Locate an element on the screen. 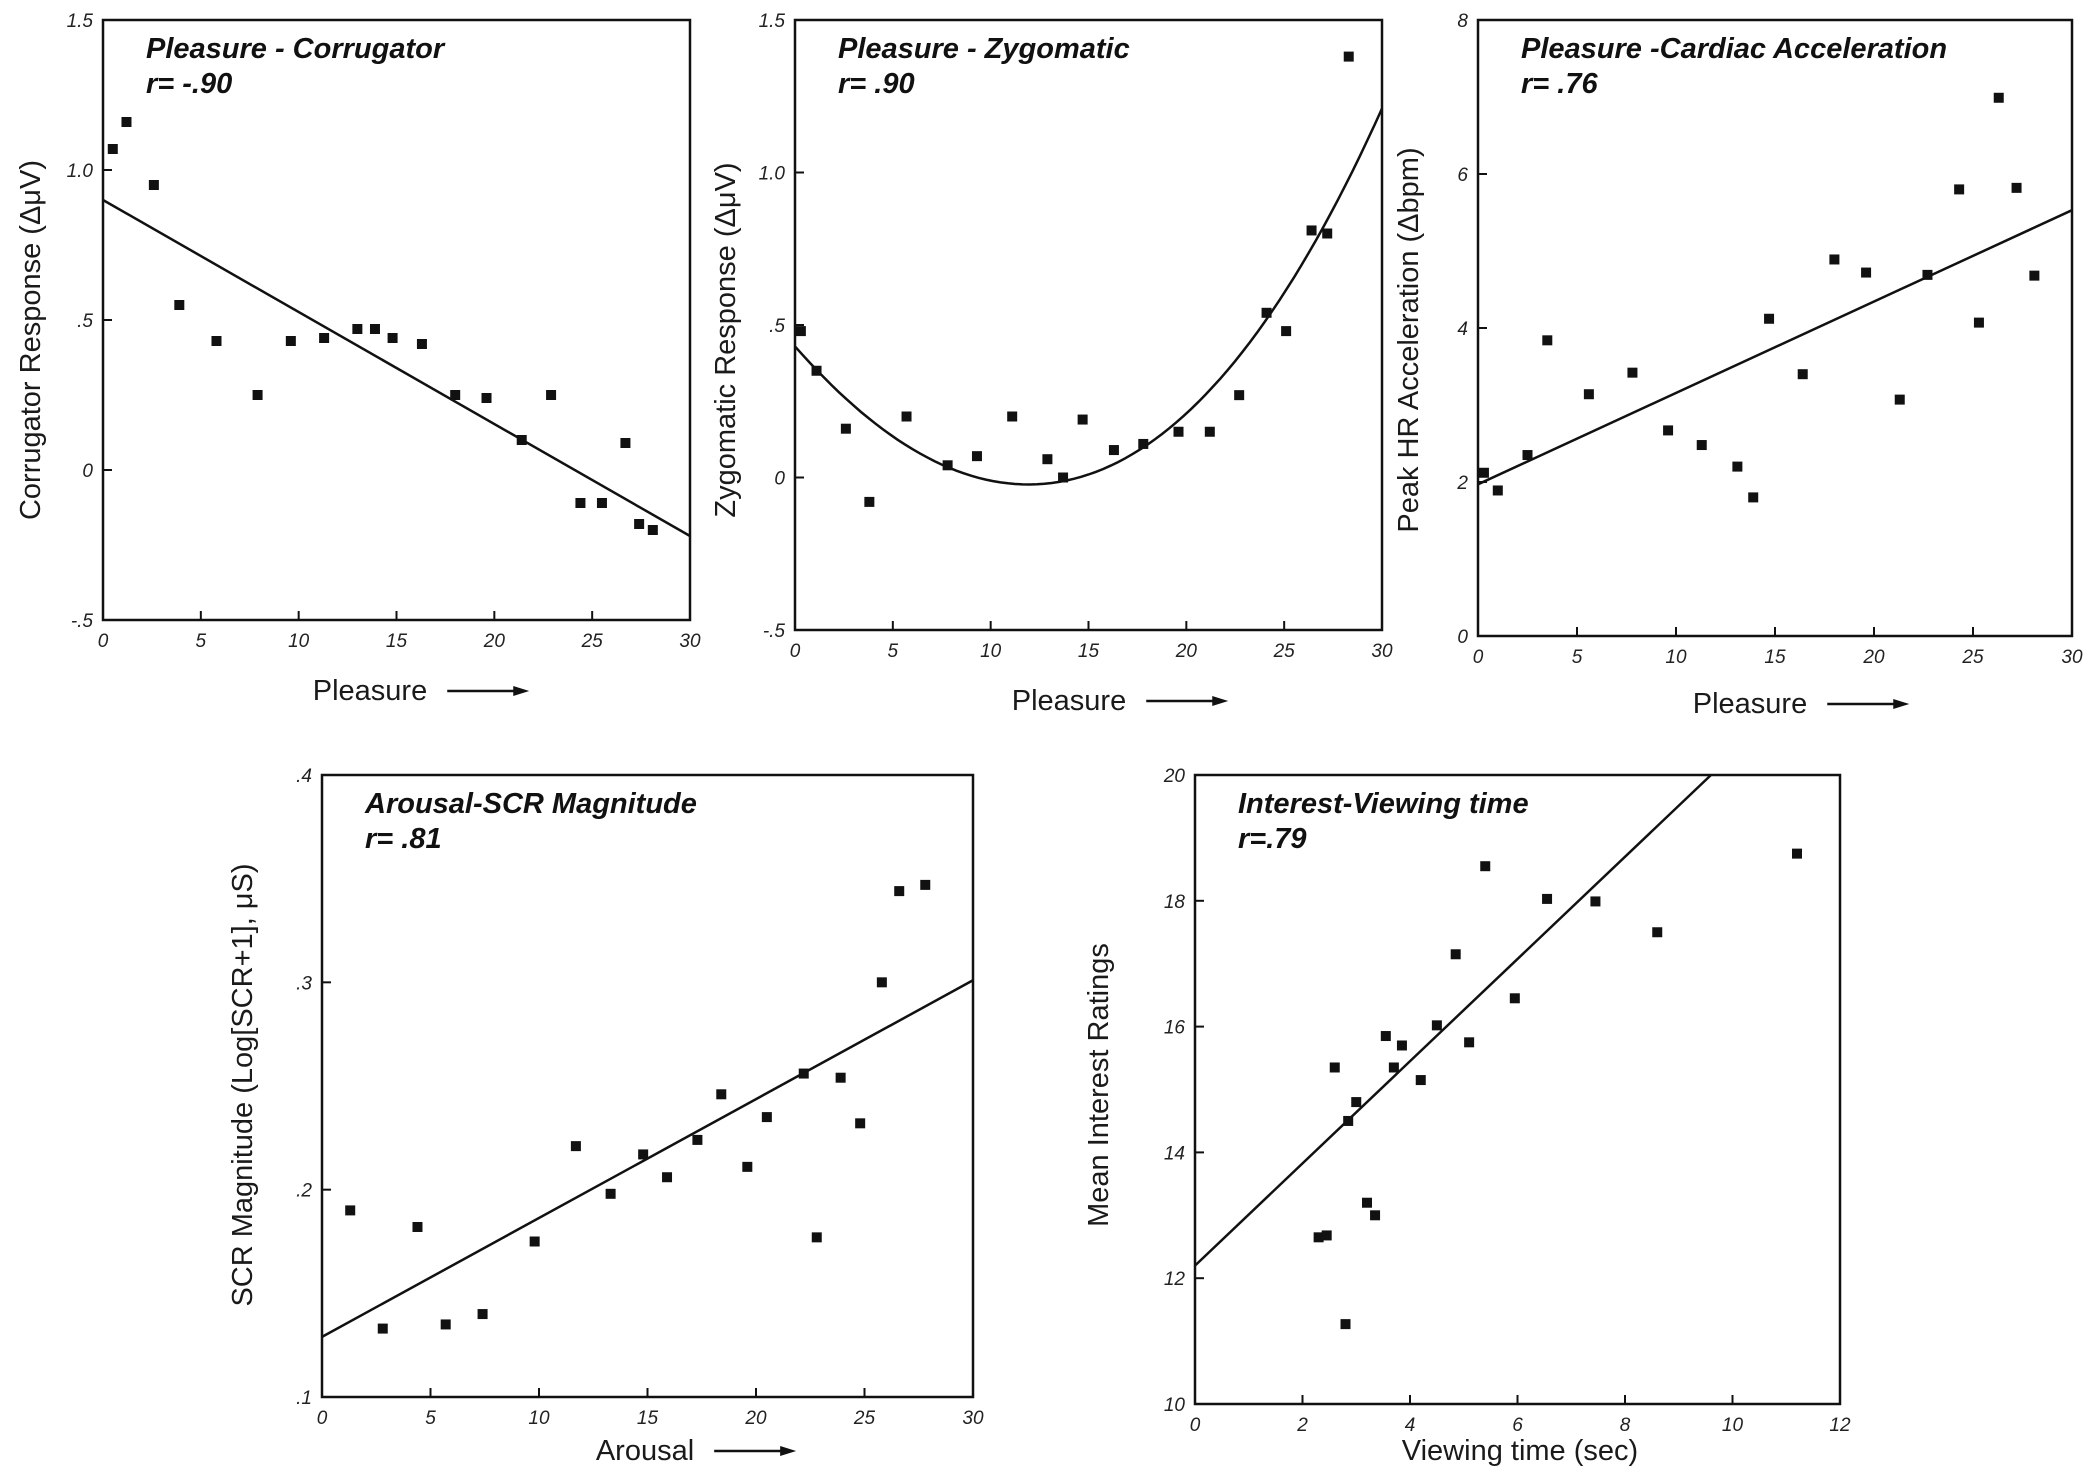  chart-3-x-tick-label: 30 is located at coordinates (973, 1418).